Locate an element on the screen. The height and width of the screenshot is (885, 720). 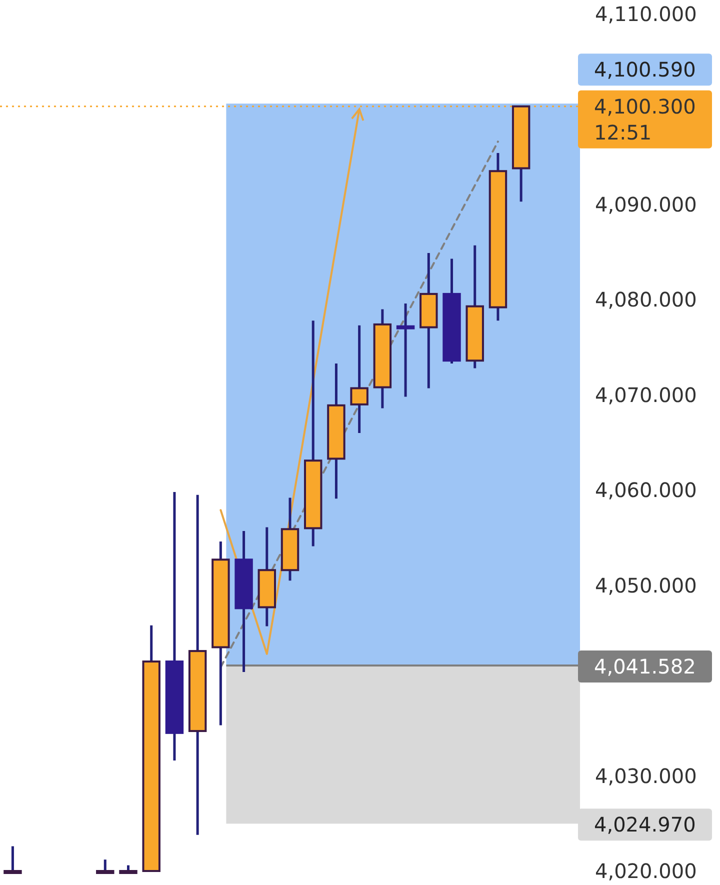
ref-line-label: 4,041.582 is located at coordinates (645, 666).